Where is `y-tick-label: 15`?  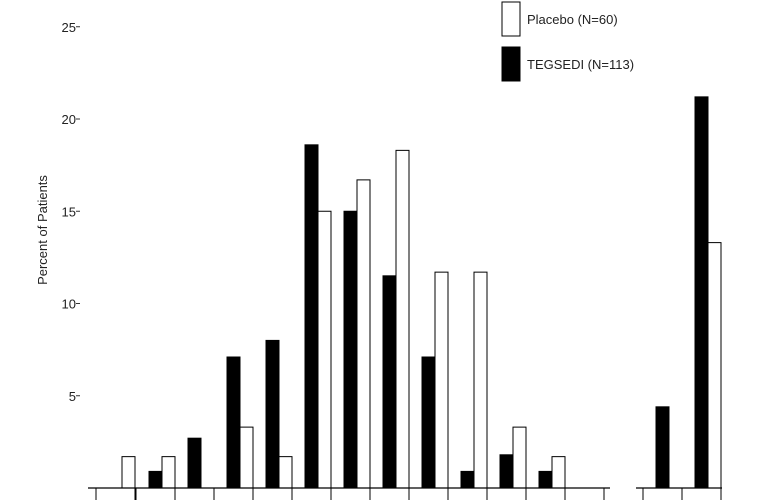 y-tick-label: 15 is located at coordinates (69, 211).